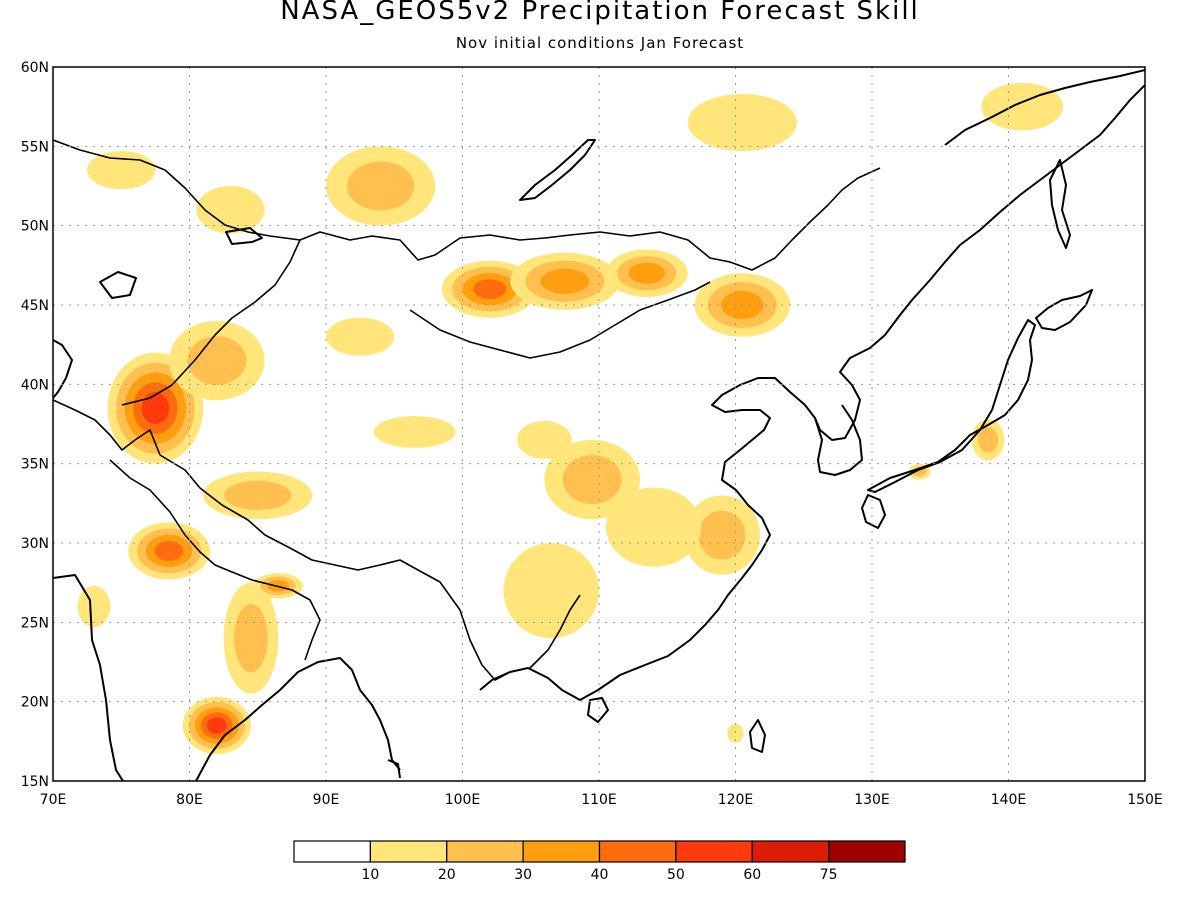 The image size is (1200, 900). Describe the element at coordinates (829, 875) in the screenshot. I see `legend-label: 75` at that location.